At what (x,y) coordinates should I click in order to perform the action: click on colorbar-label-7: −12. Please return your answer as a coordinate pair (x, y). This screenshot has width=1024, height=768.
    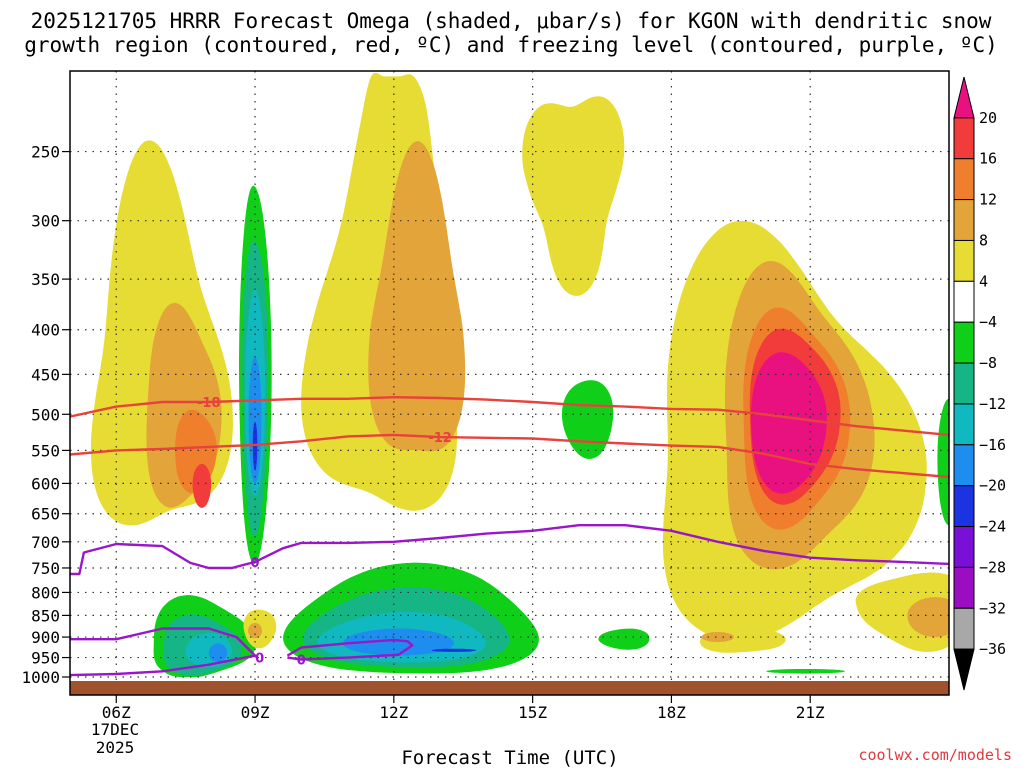
    Looking at the image, I should click on (992, 404).